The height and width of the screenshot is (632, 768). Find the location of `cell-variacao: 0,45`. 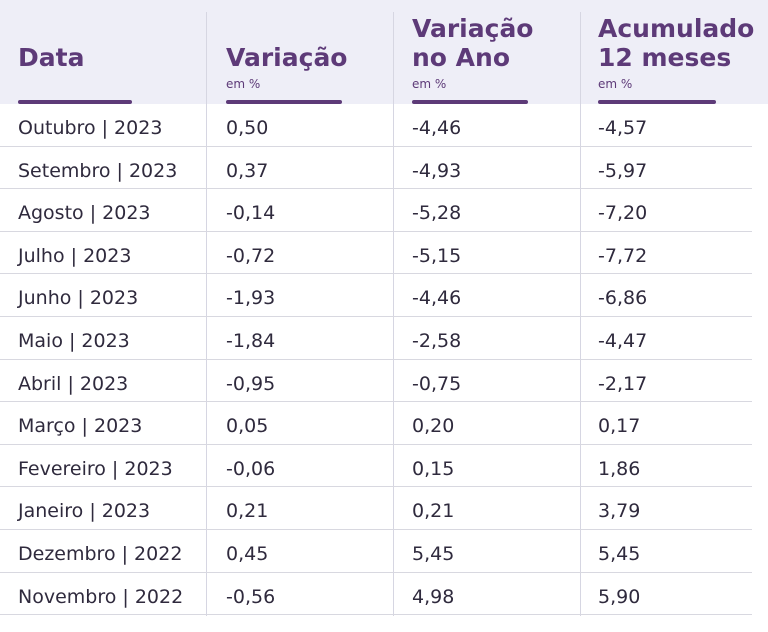

cell-variacao: 0,45 is located at coordinates (247, 553).